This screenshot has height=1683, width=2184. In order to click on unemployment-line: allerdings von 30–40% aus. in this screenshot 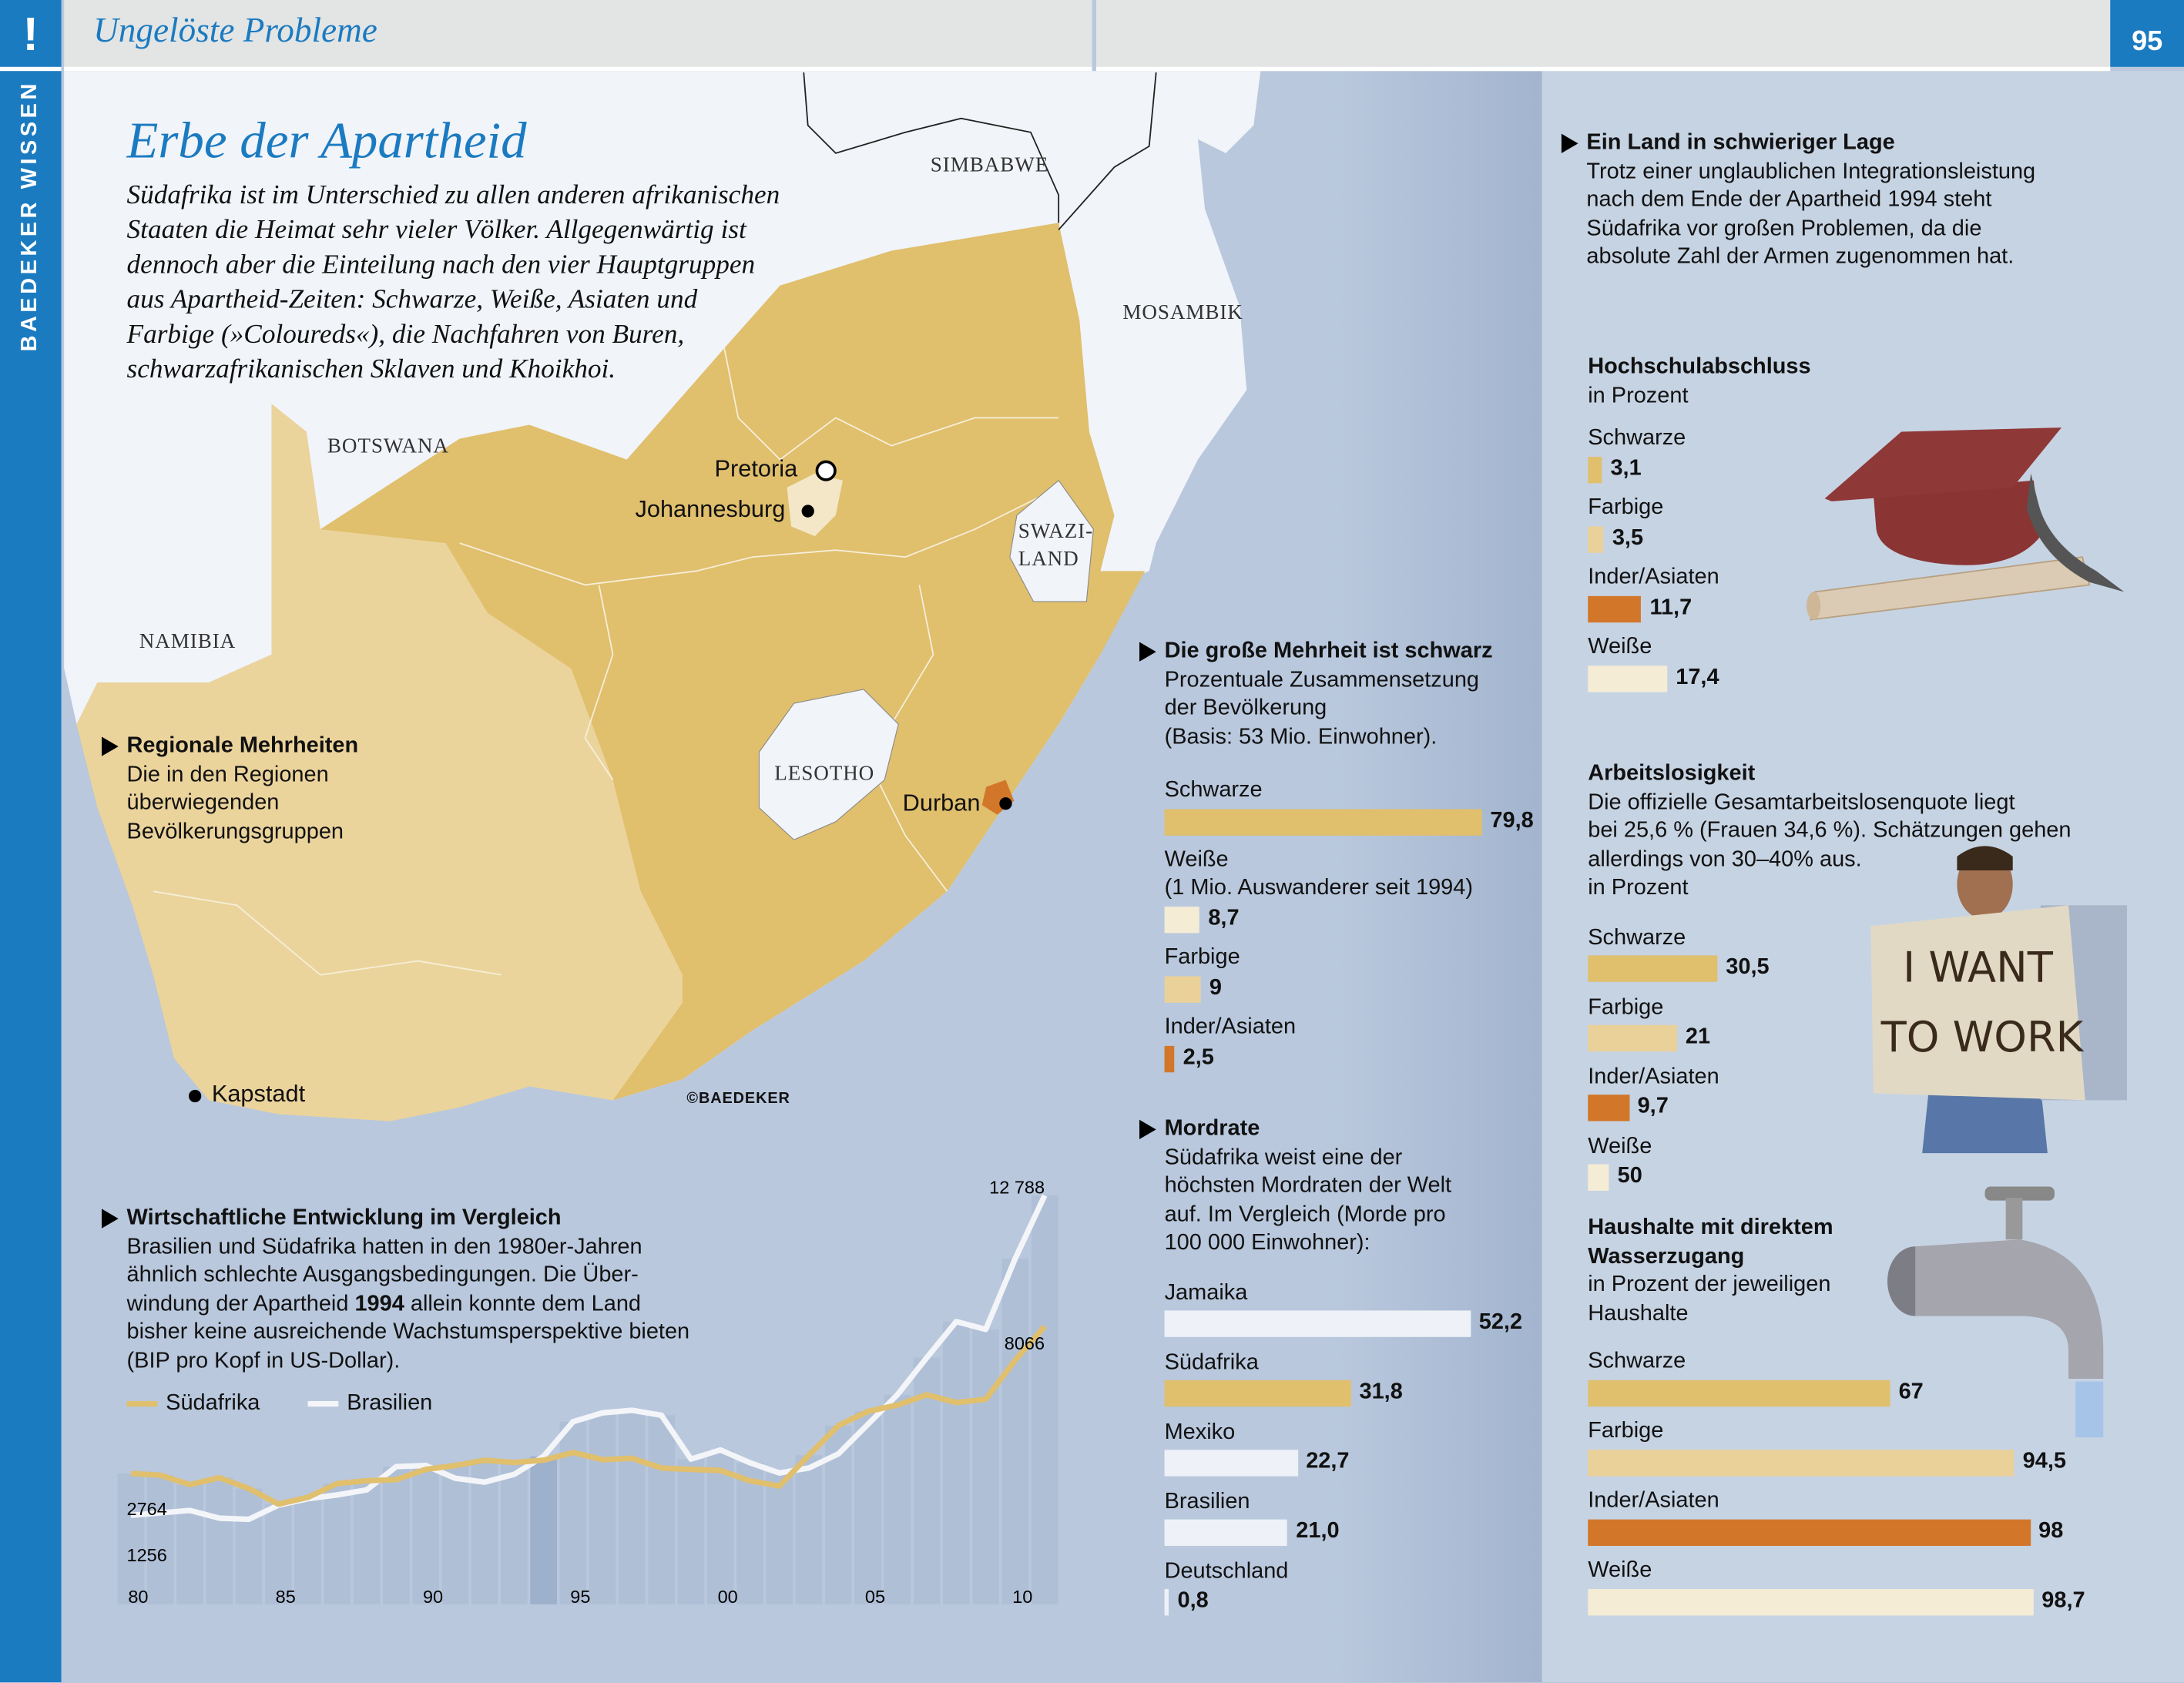, I will do `click(1725, 859)`.